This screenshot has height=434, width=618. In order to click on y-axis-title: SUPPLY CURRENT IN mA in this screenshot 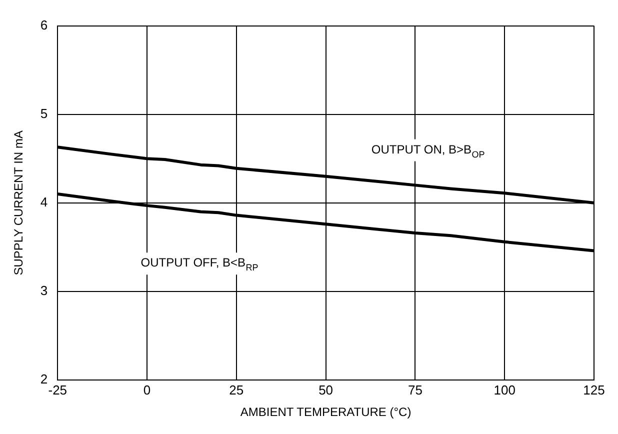, I will do `click(19, 203)`.